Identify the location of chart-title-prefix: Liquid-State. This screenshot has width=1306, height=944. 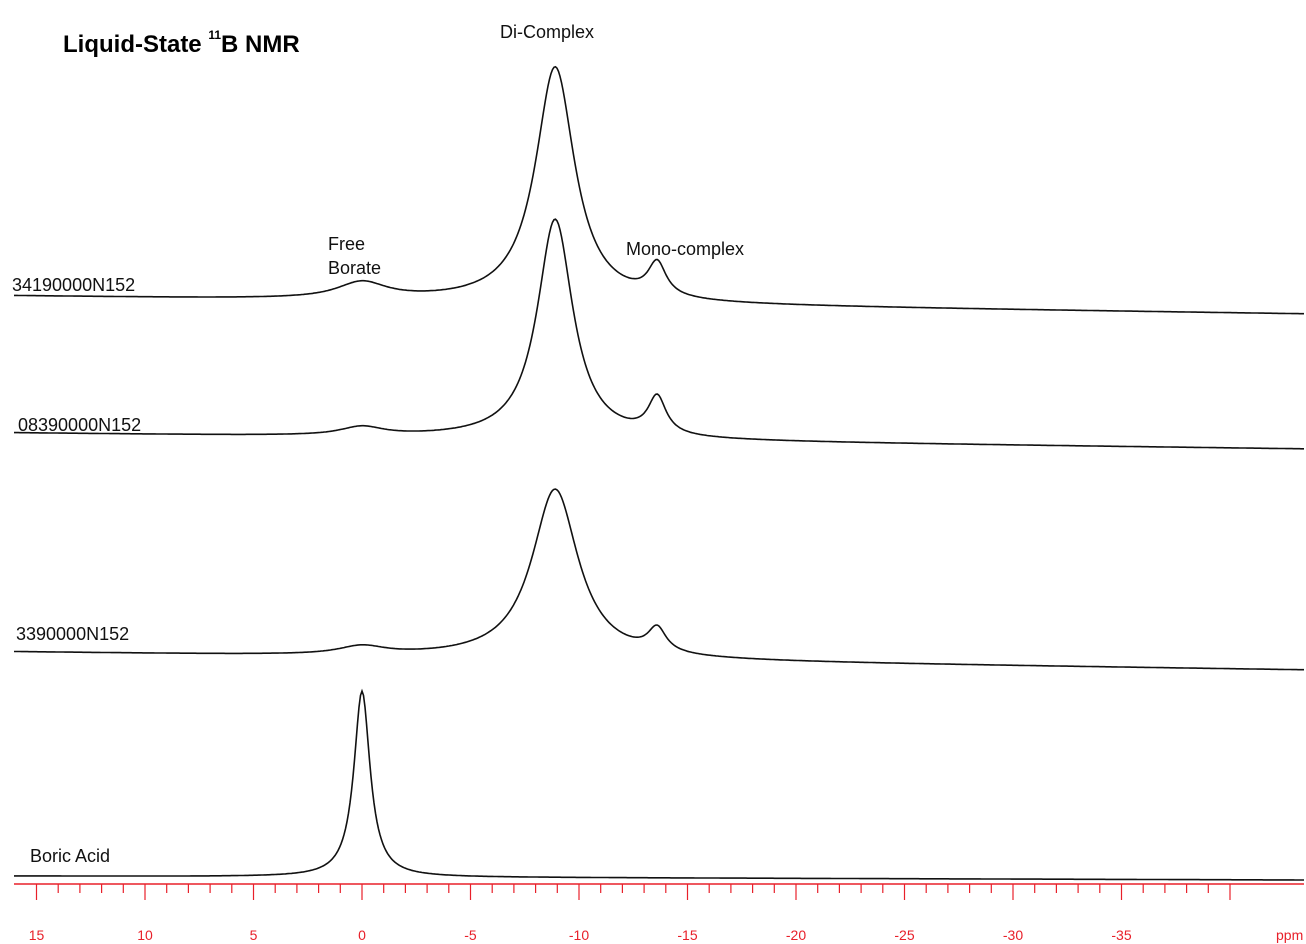
(135, 44).